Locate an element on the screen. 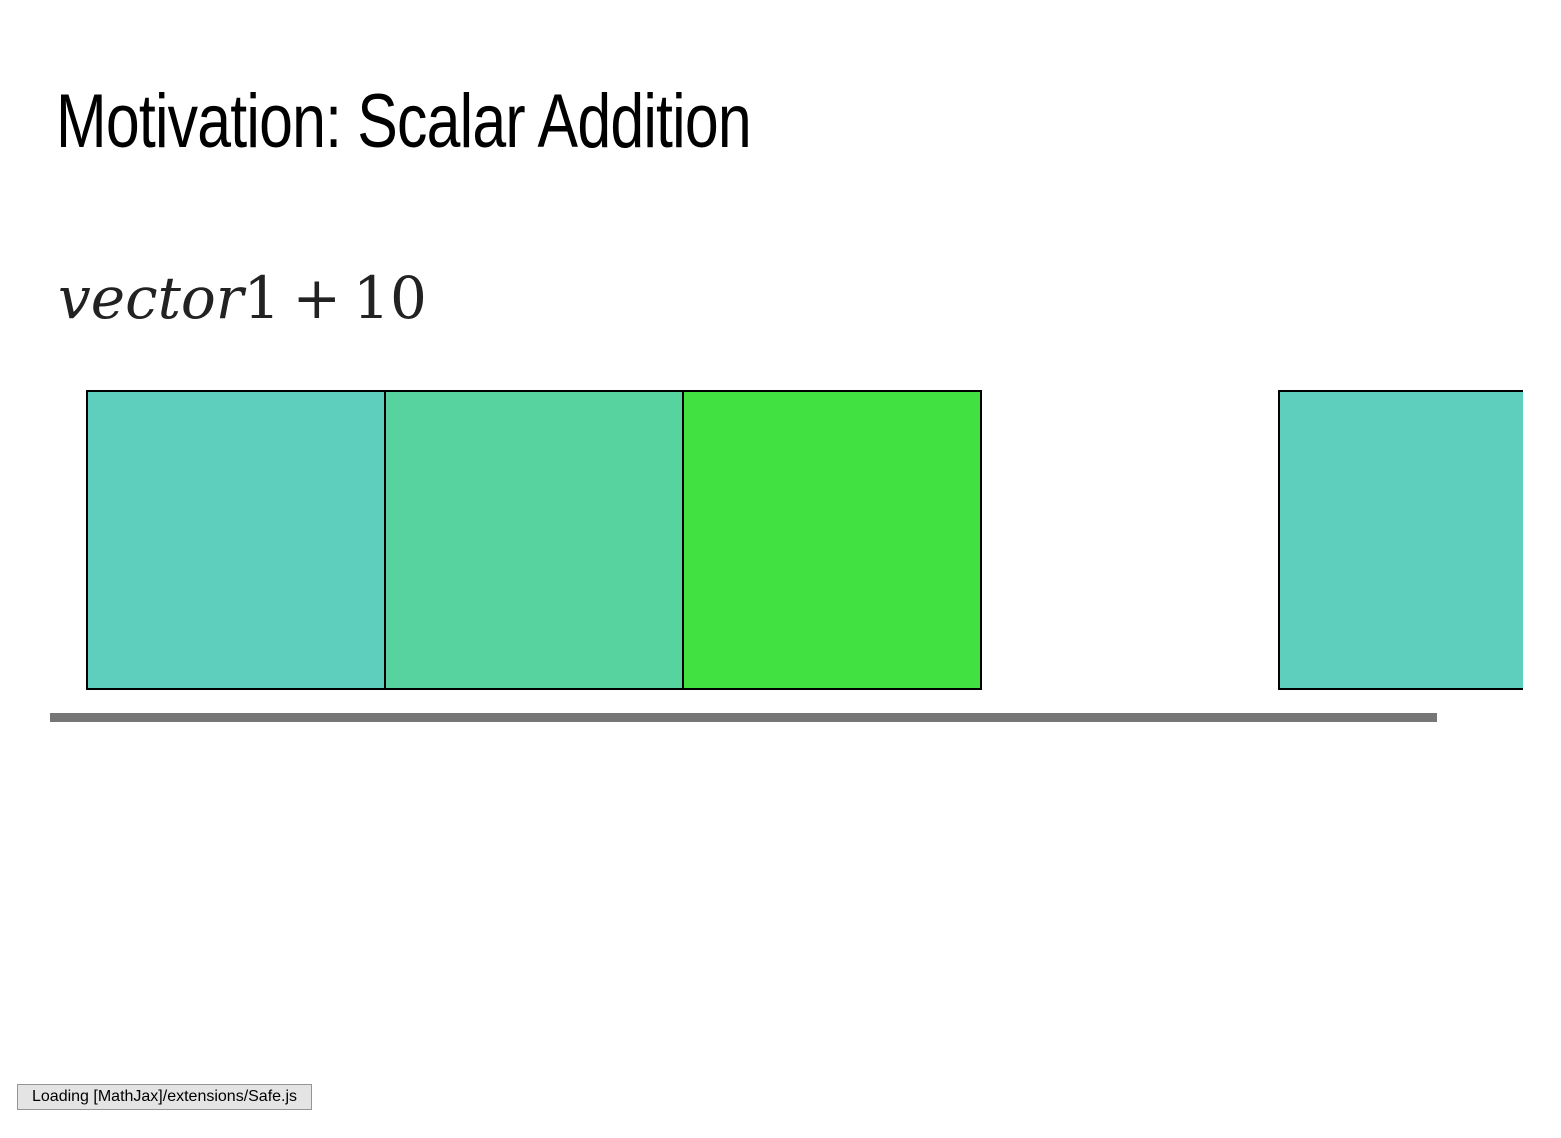 The image size is (1561, 1138). horizontal-scrollbar is located at coordinates (743, 717).